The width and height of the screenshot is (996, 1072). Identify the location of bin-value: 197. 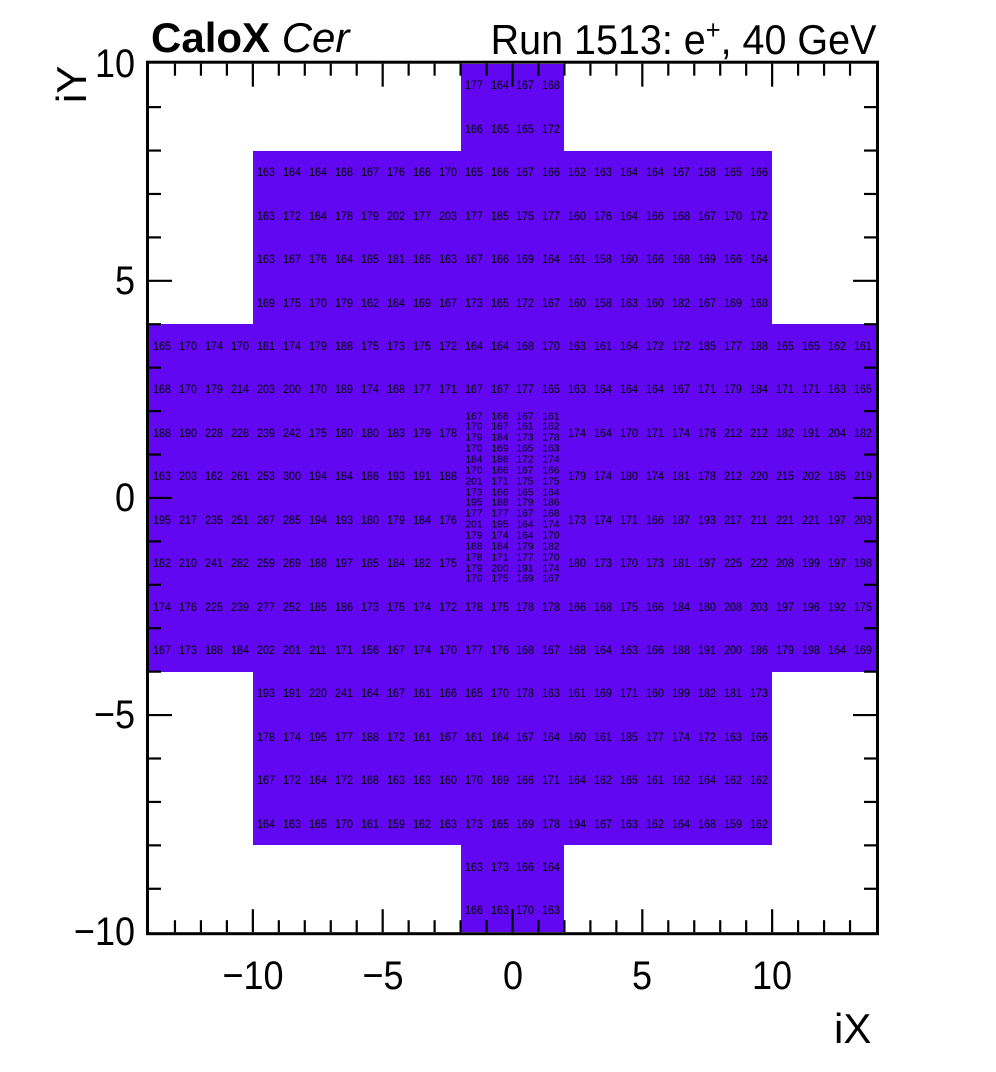
(785, 606).